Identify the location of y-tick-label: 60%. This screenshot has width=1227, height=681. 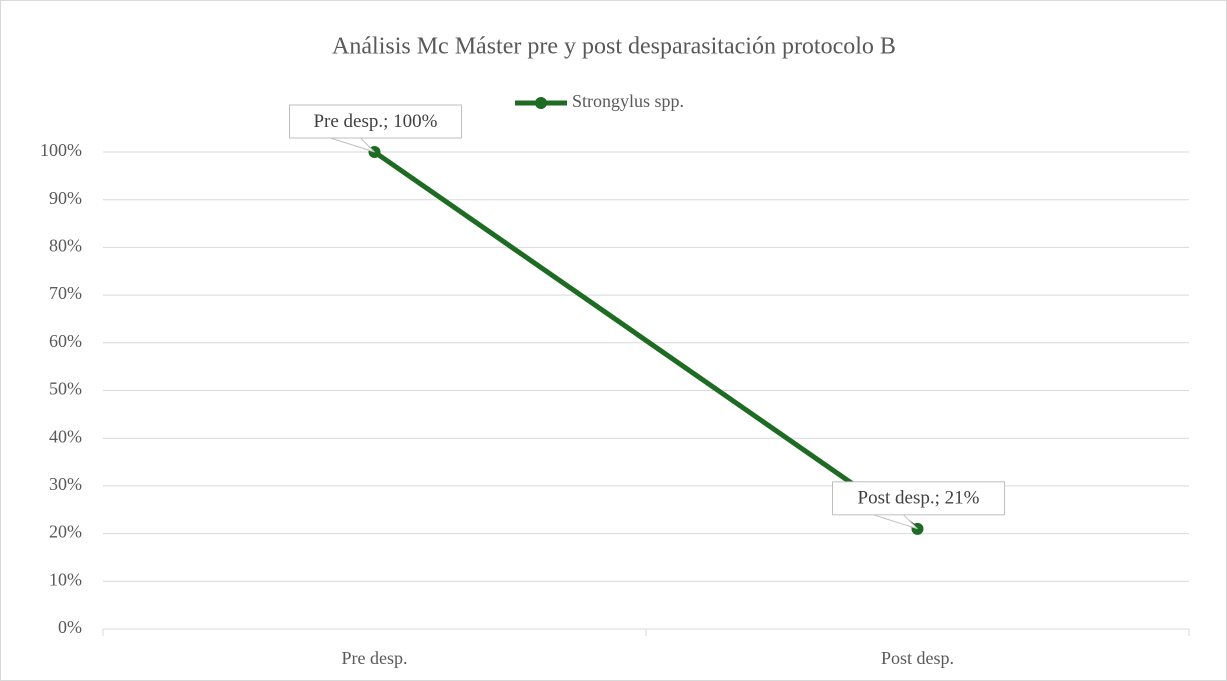
(65, 341).